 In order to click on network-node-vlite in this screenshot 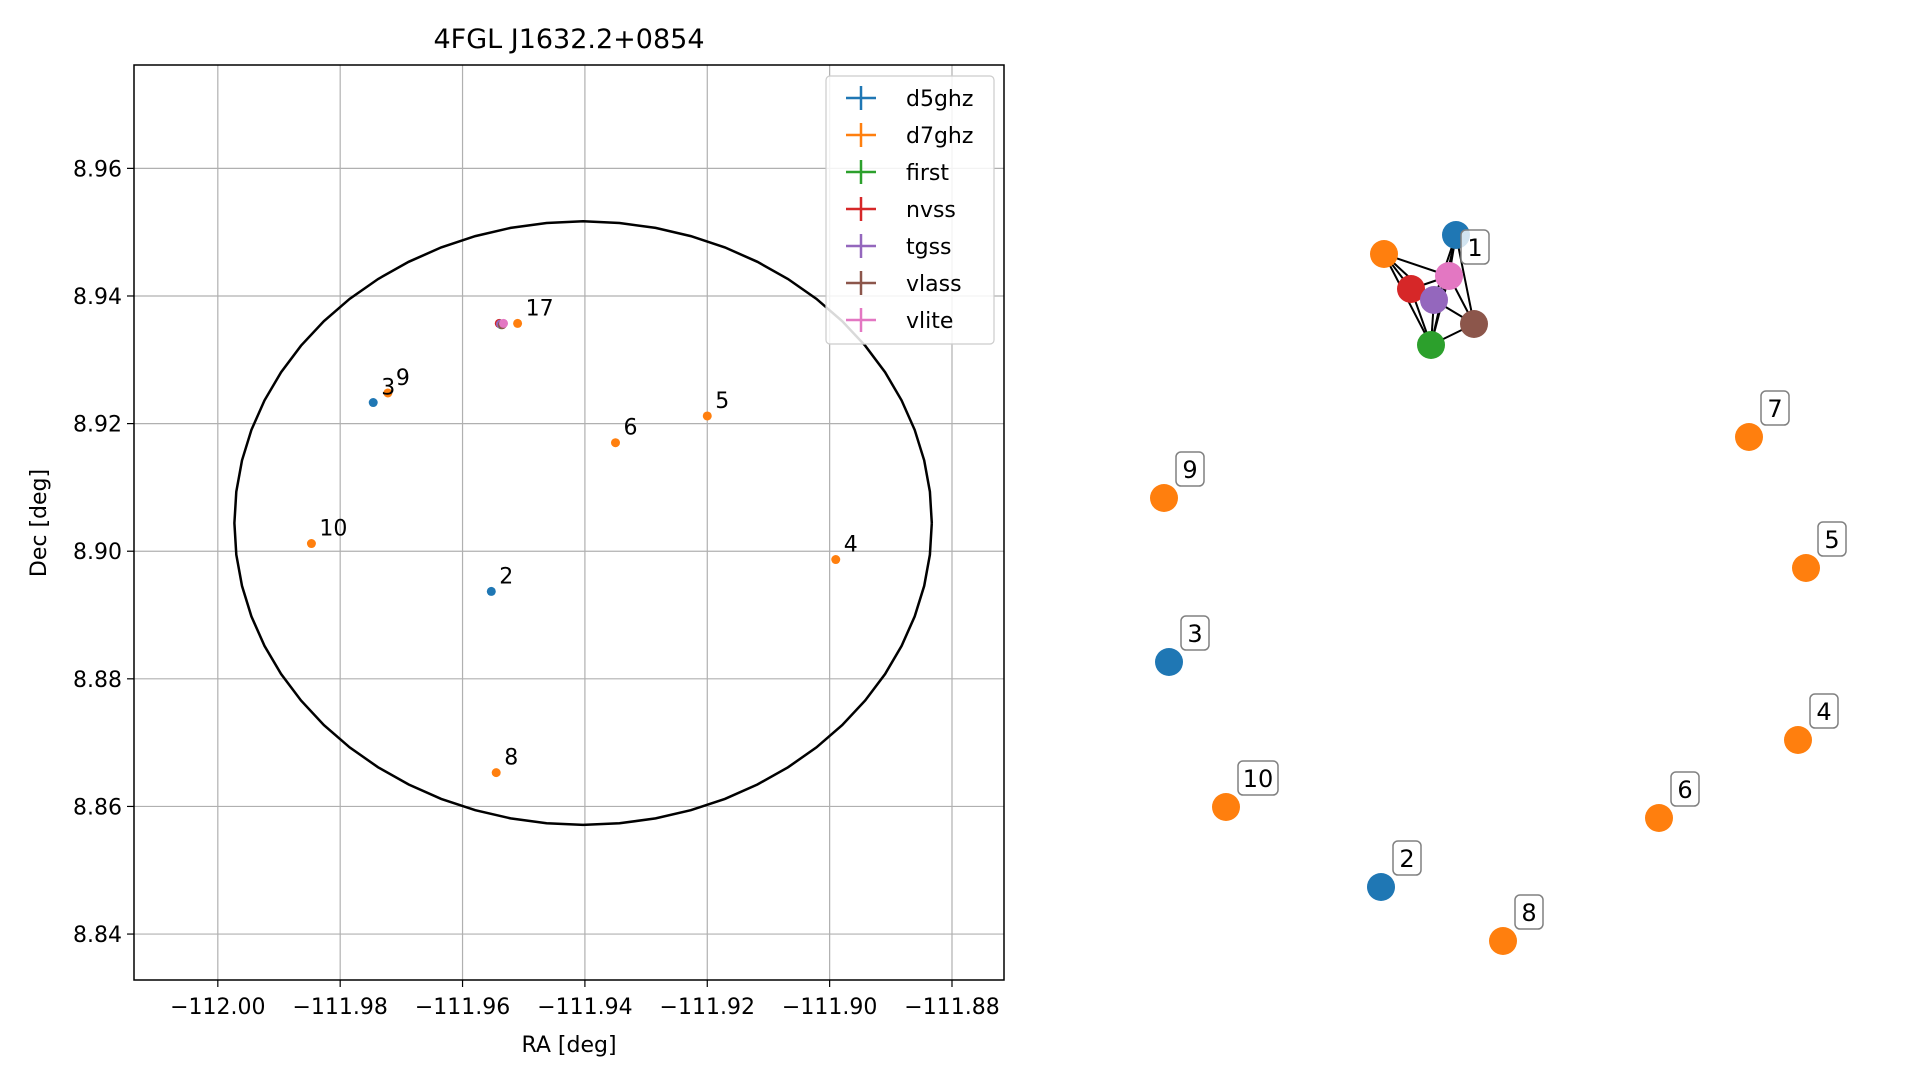, I will do `click(1449, 276)`.